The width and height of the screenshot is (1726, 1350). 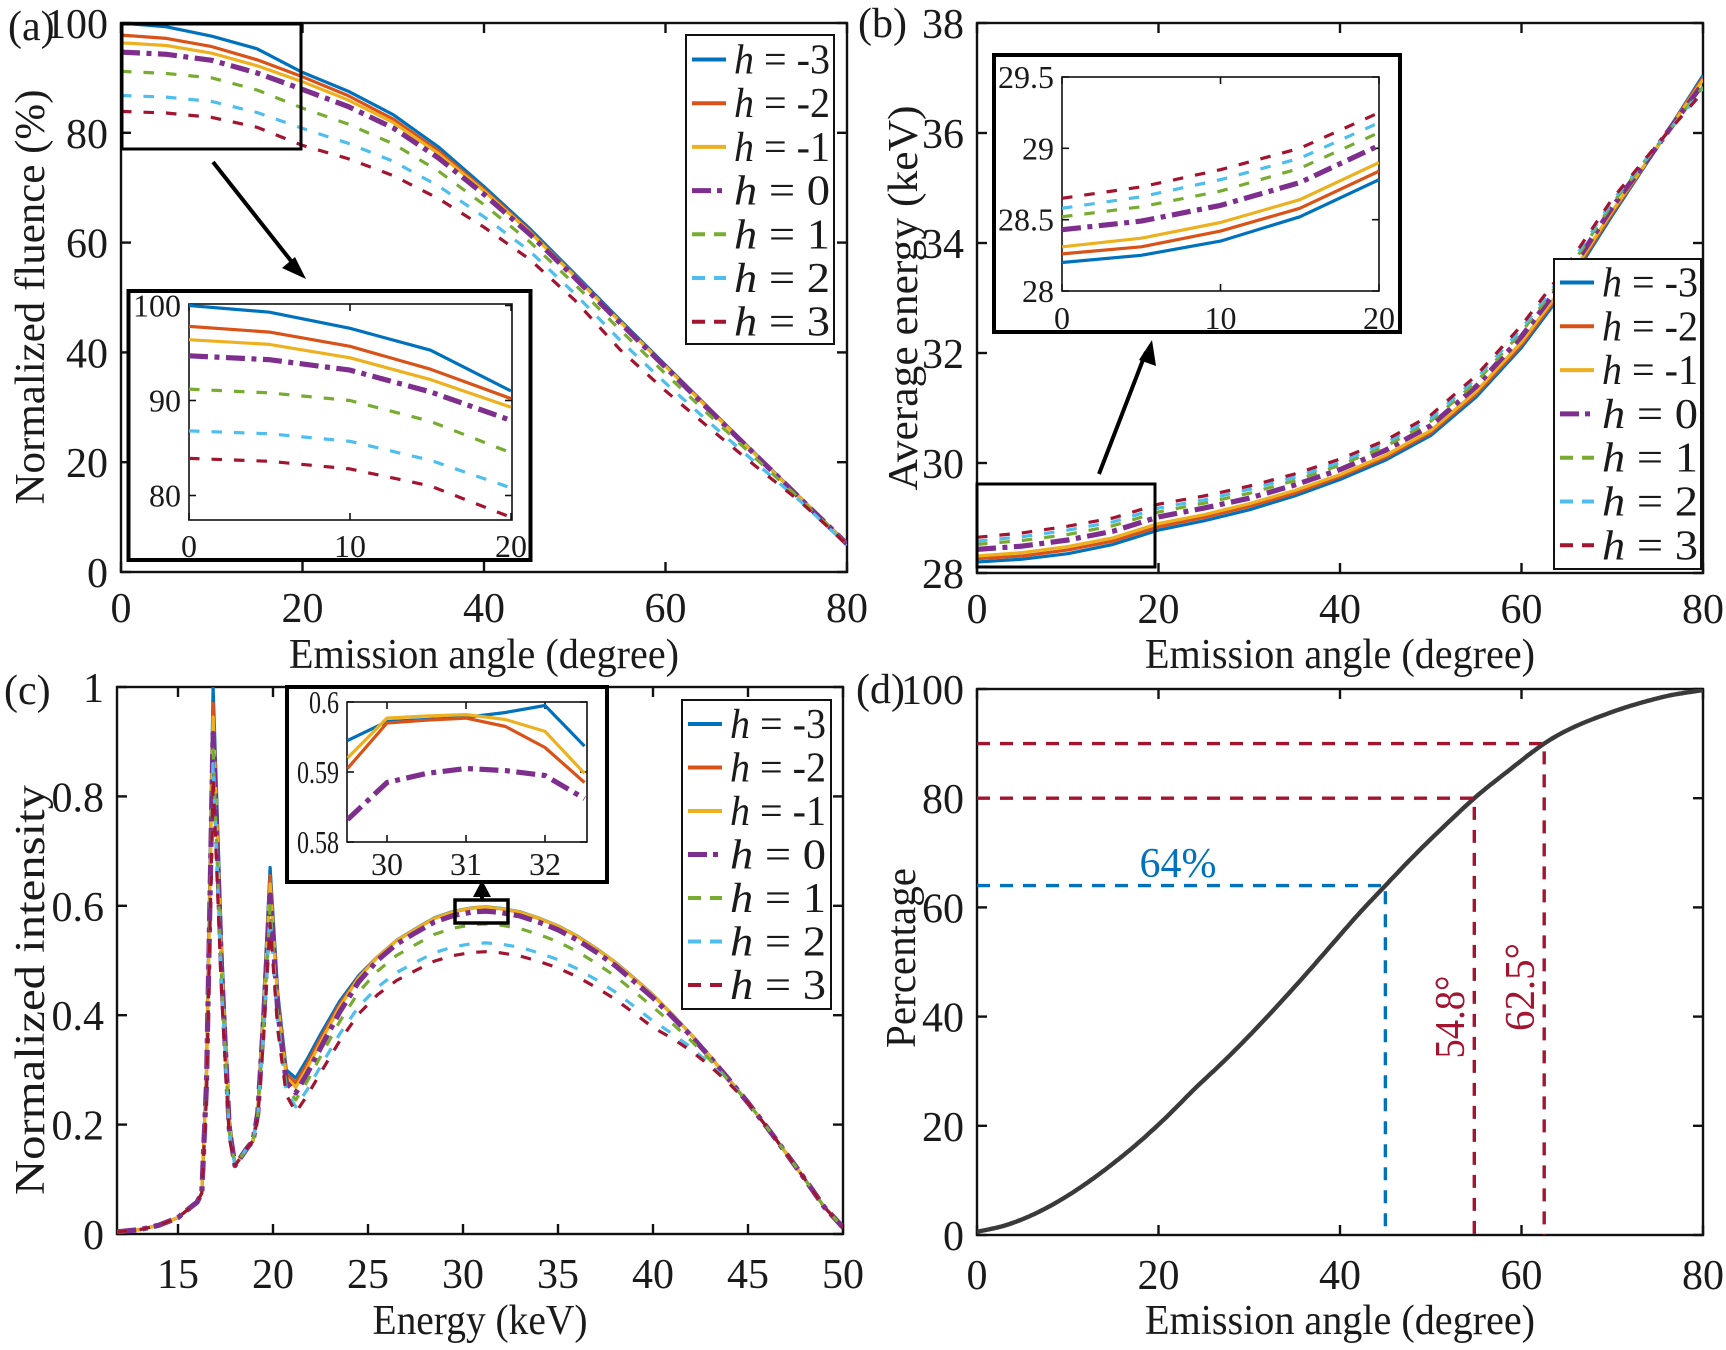 What do you see at coordinates (902, 958) in the screenshot?
I see `svg-text: Percentage` at bounding box center [902, 958].